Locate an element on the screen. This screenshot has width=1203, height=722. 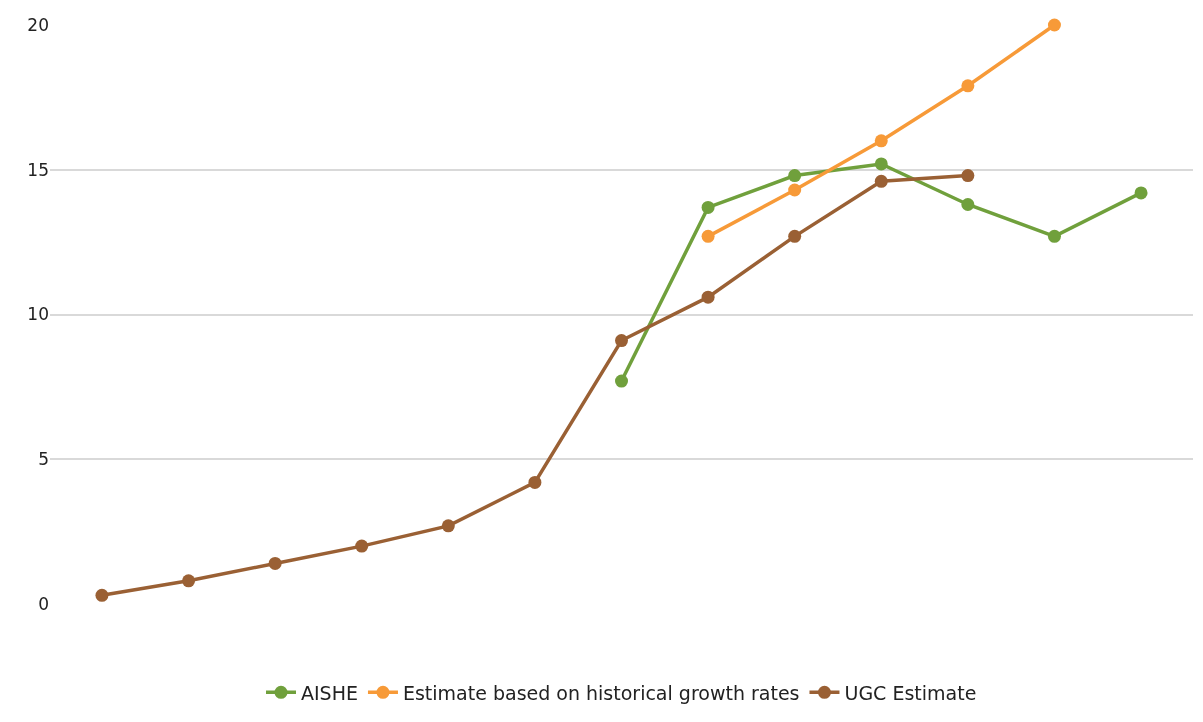
y-tick-label: 10 is located at coordinates (38, 314).